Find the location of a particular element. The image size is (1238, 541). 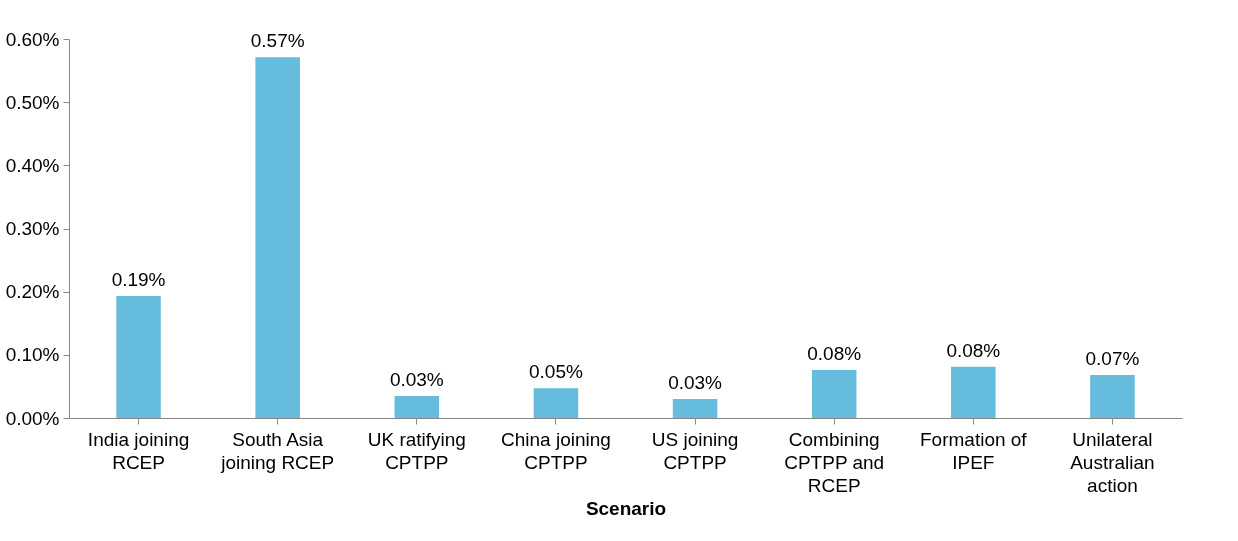

data-label: 0.57% is located at coordinates (277, 41).